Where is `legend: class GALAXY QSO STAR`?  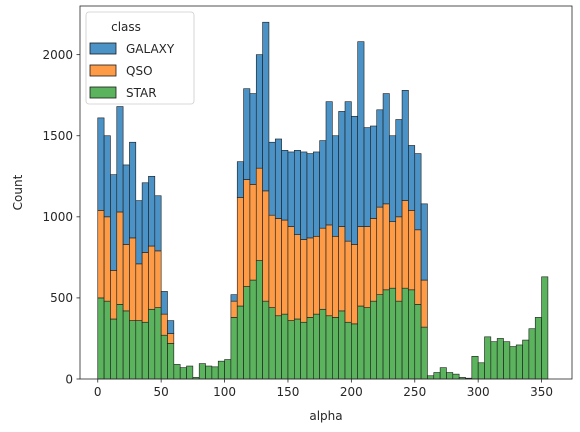
legend: class GALAXY QSO STAR is located at coordinates (140, 58).